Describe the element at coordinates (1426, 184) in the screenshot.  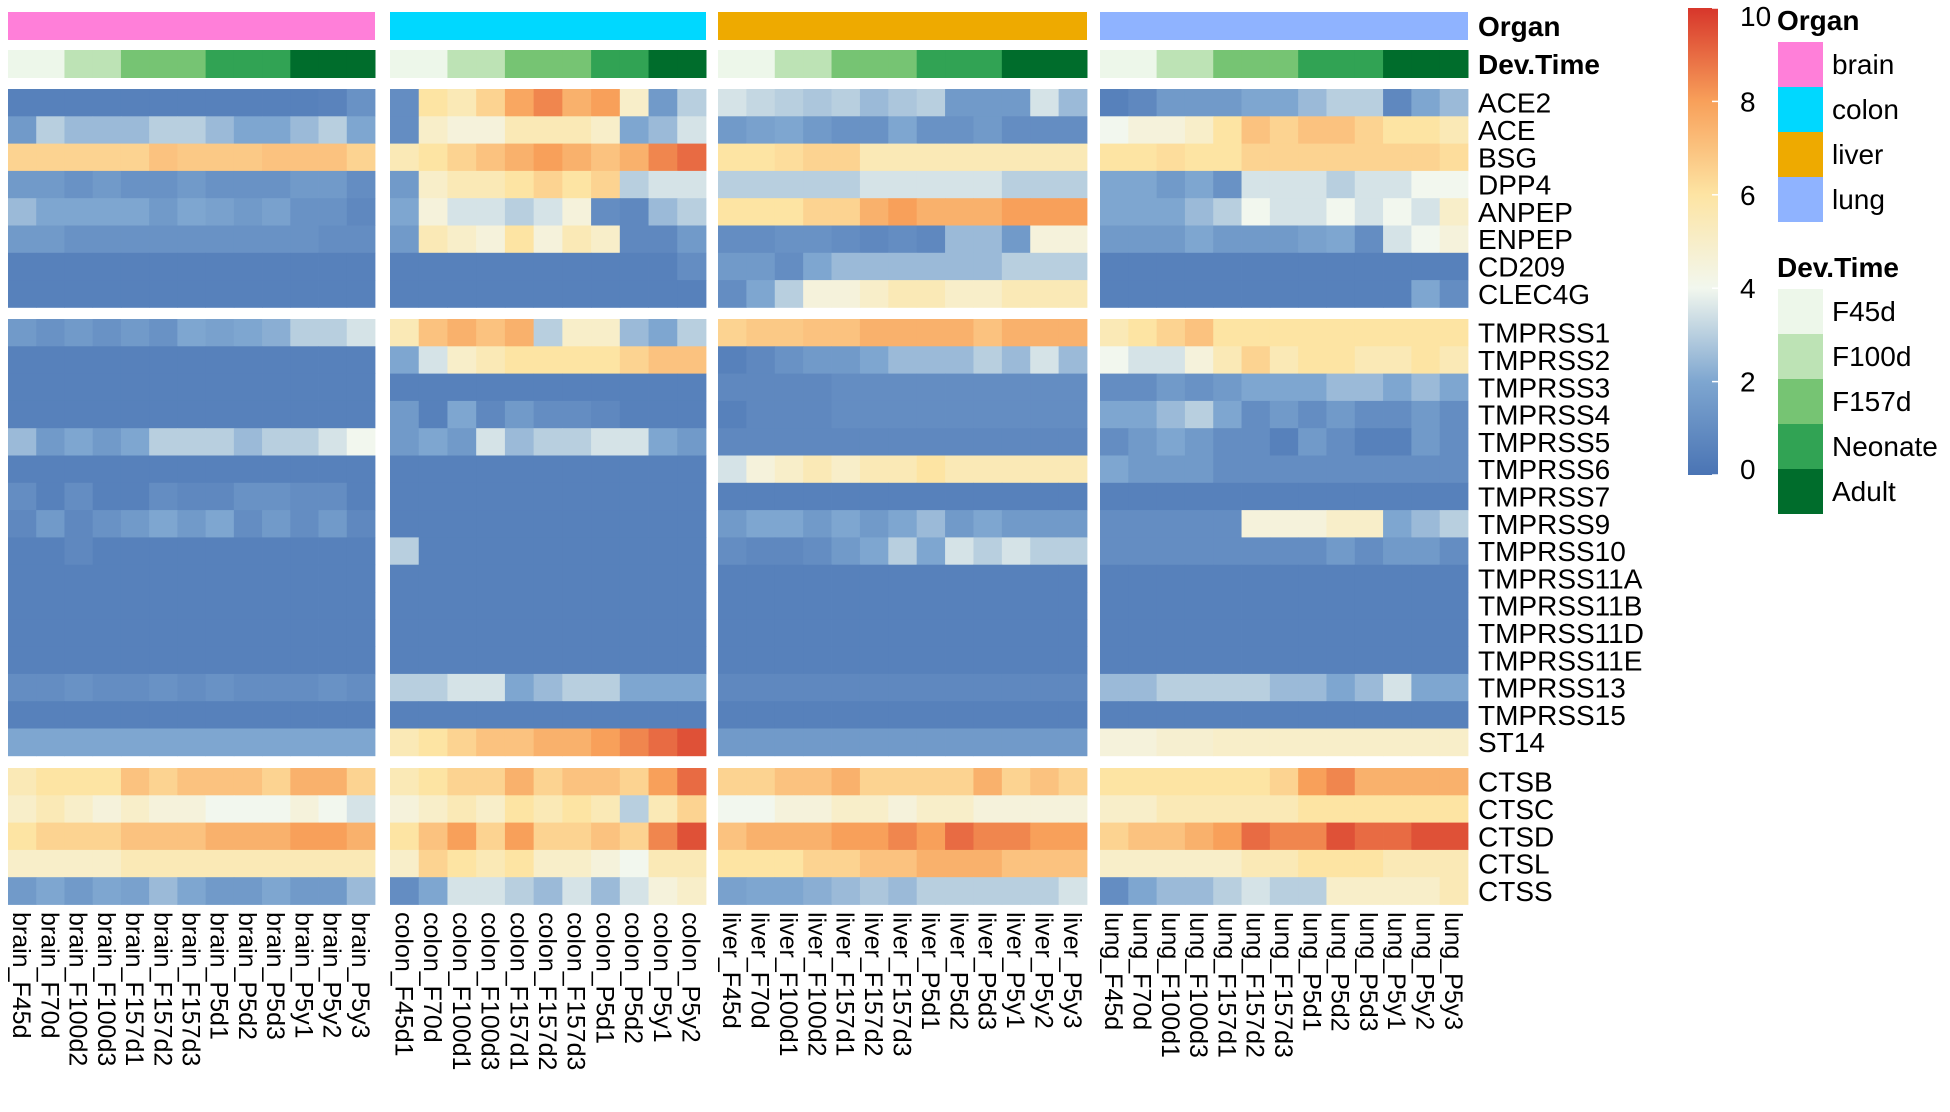
I see `cell-DPP4-lung_P5y2` at that location.